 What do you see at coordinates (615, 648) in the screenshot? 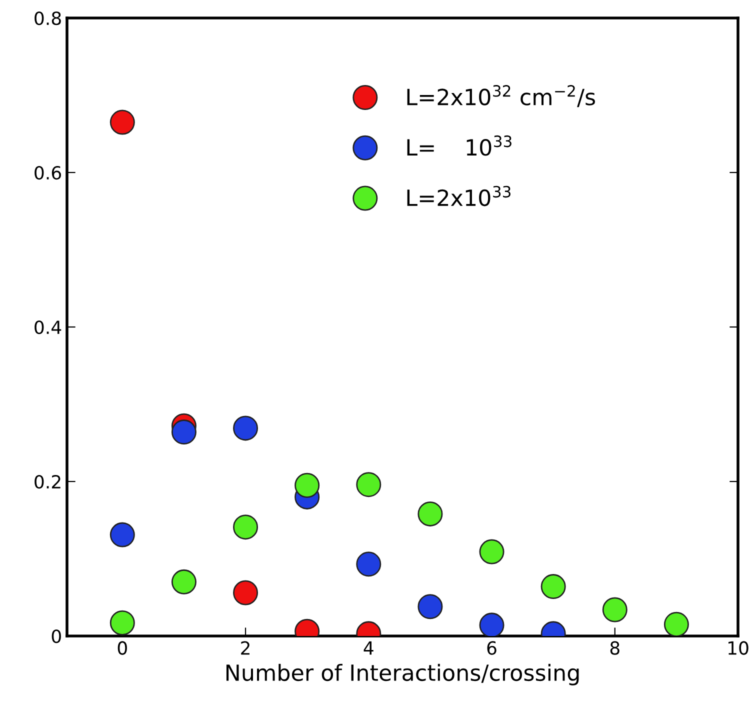
I see `x-tick-label: 8` at bounding box center [615, 648].